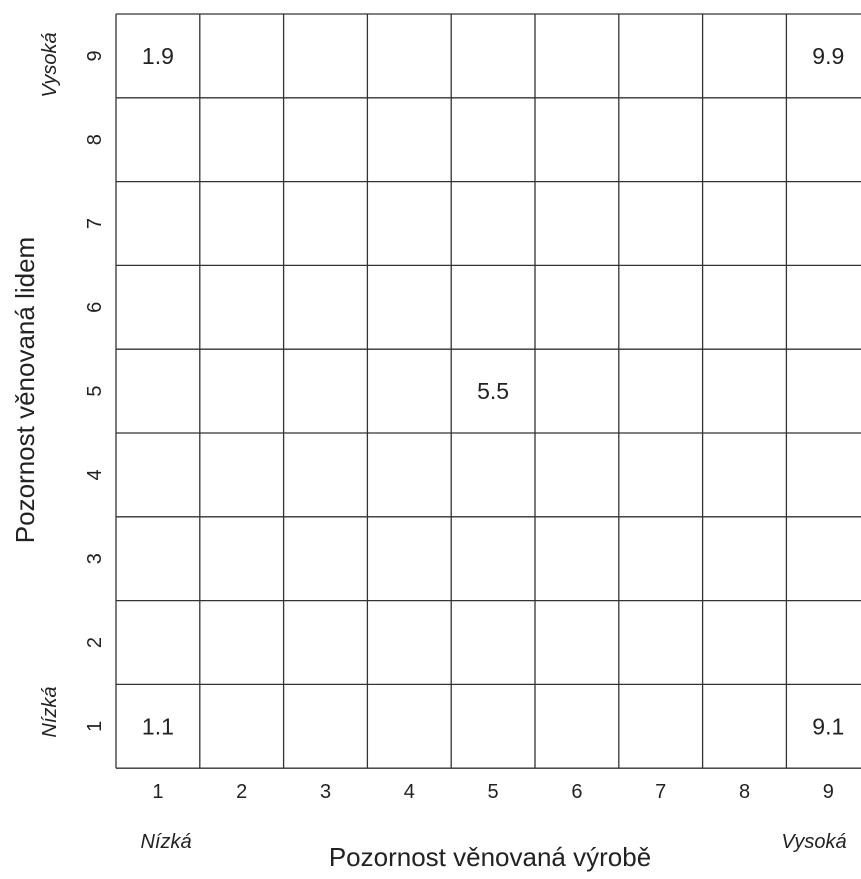 This screenshot has height=879, width=861. Describe the element at coordinates (95, 55) in the screenshot. I see `y-tick-label: 9` at that location.